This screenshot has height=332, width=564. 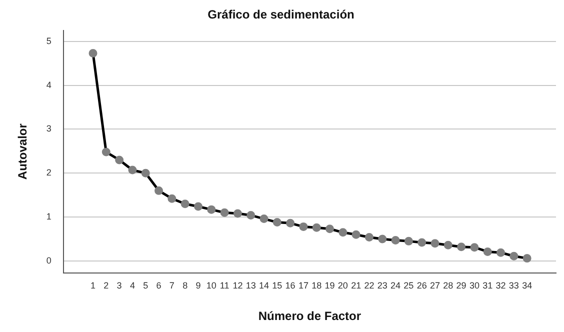 I want to click on x-tick-label: 16, so click(x=290, y=285).